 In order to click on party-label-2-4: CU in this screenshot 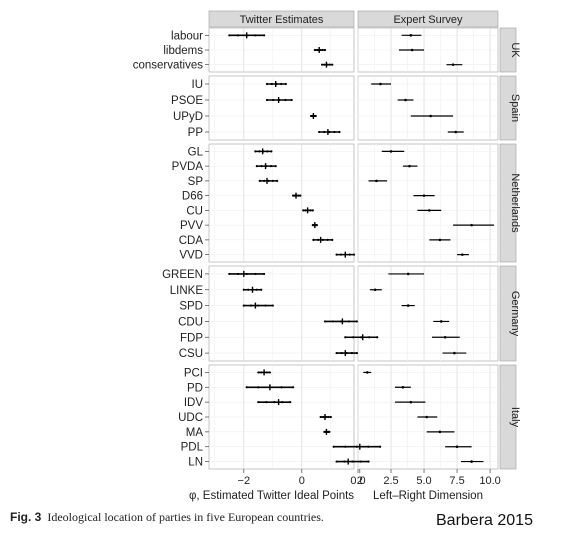, I will do `click(194, 211)`.